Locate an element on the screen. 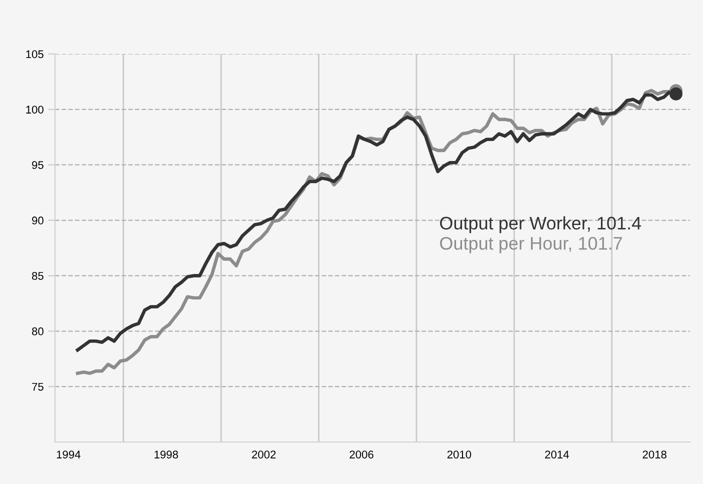 This screenshot has height=484, width=703. x-tick-label: 2014 is located at coordinates (557, 454).